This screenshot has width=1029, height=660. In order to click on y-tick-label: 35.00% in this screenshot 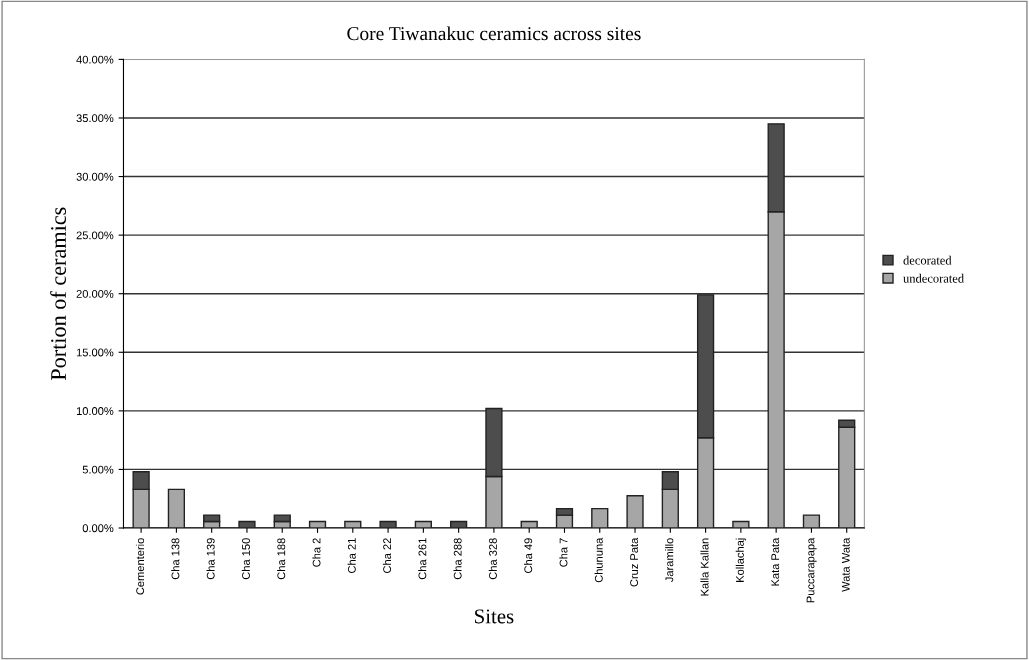, I will do `click(95, 118)`.